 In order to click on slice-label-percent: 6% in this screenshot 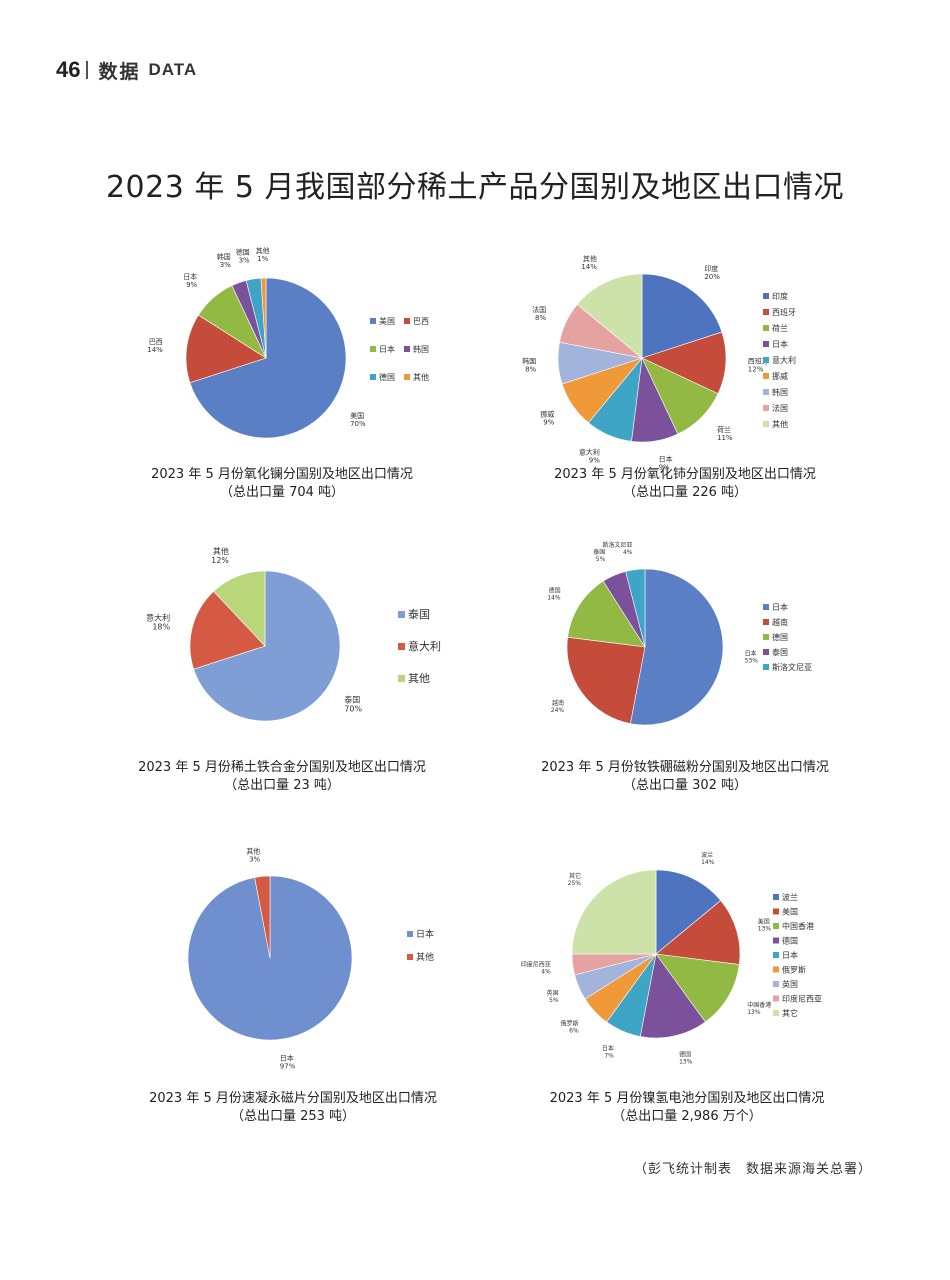, I will do `click(574, 1031)`.